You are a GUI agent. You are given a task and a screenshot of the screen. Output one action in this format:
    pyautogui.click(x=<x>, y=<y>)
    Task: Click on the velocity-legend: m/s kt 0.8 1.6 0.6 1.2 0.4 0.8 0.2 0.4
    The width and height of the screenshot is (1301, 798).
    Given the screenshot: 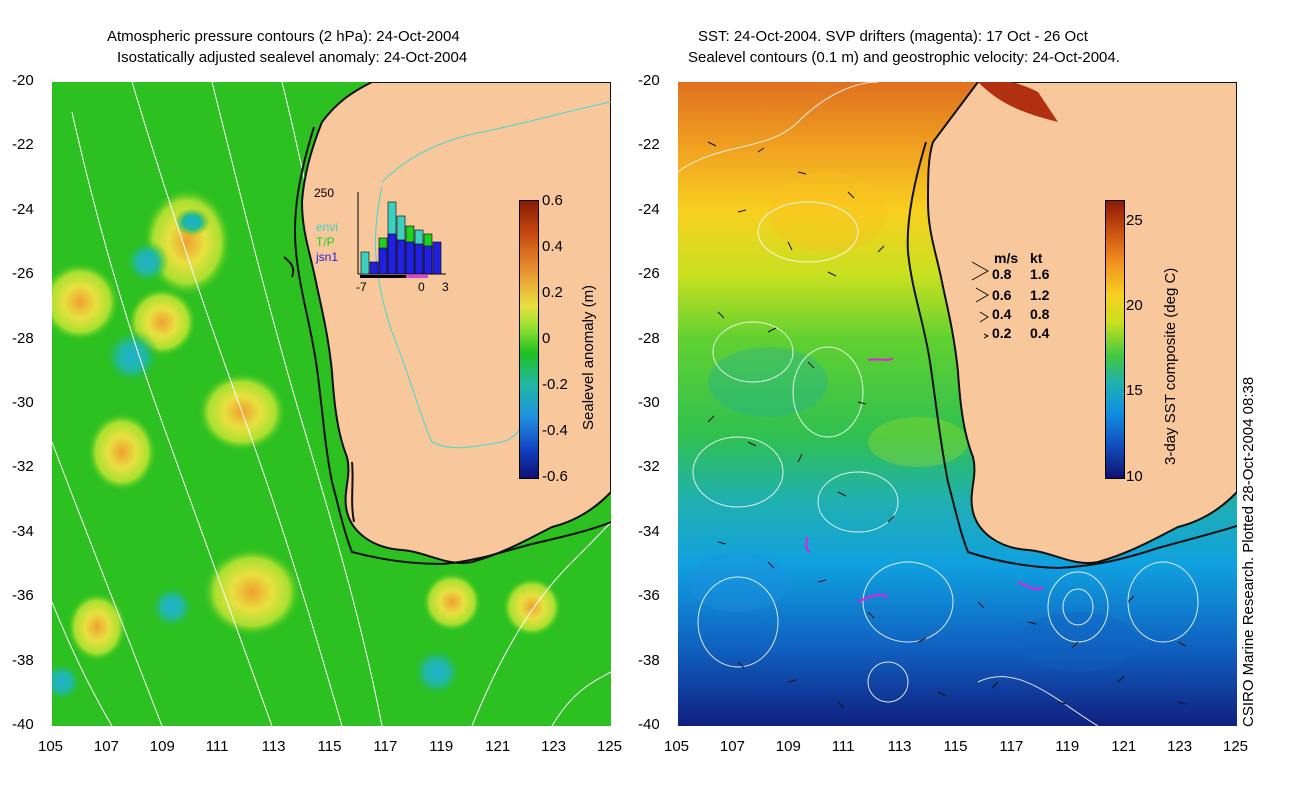 What is the action you would take?
    pyautogui.click(x=1016, y=300)
    